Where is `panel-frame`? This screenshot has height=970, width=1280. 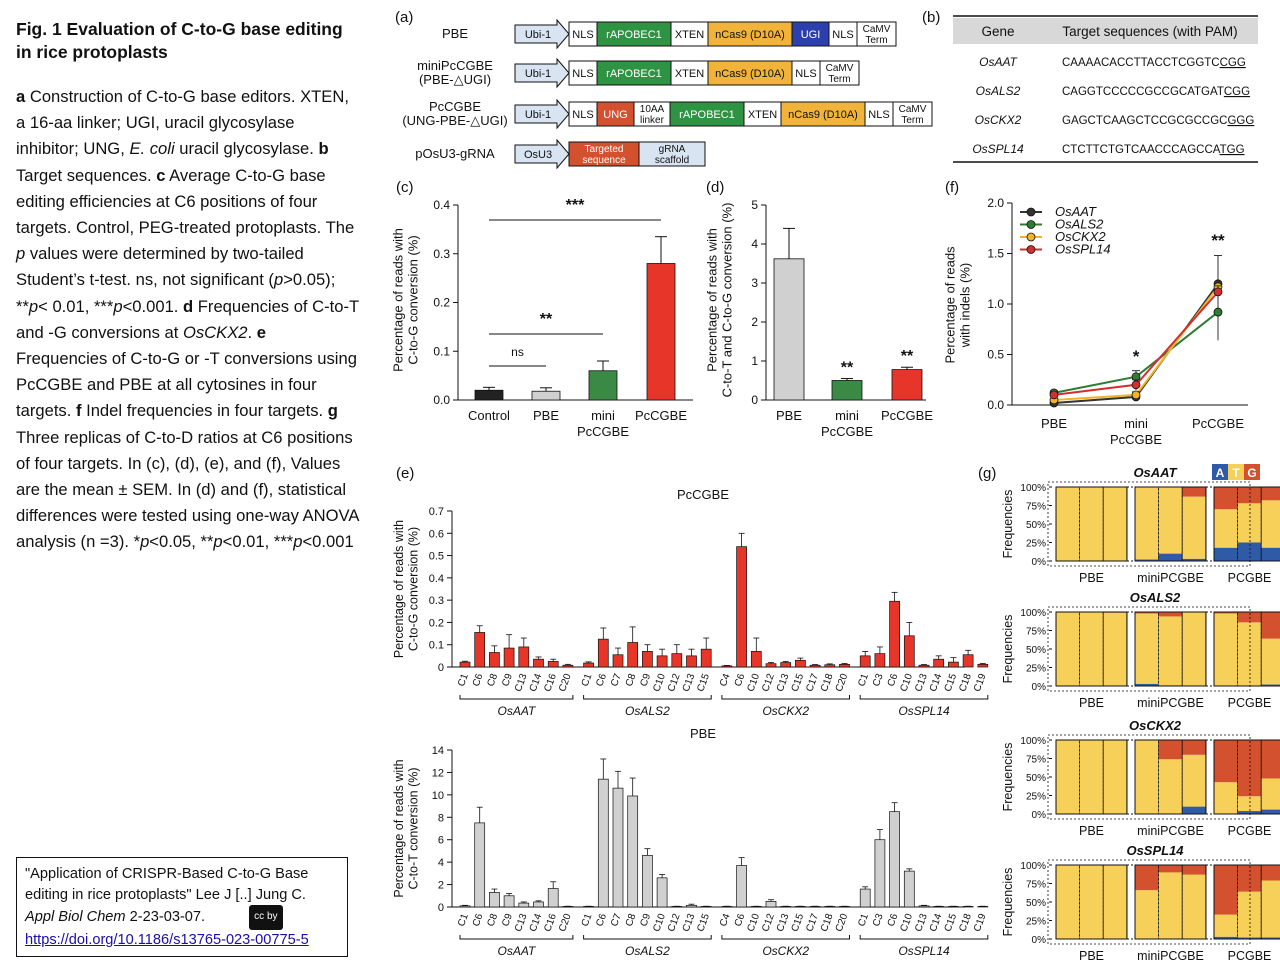 panel-frame is located at coordinates (1149, 649).